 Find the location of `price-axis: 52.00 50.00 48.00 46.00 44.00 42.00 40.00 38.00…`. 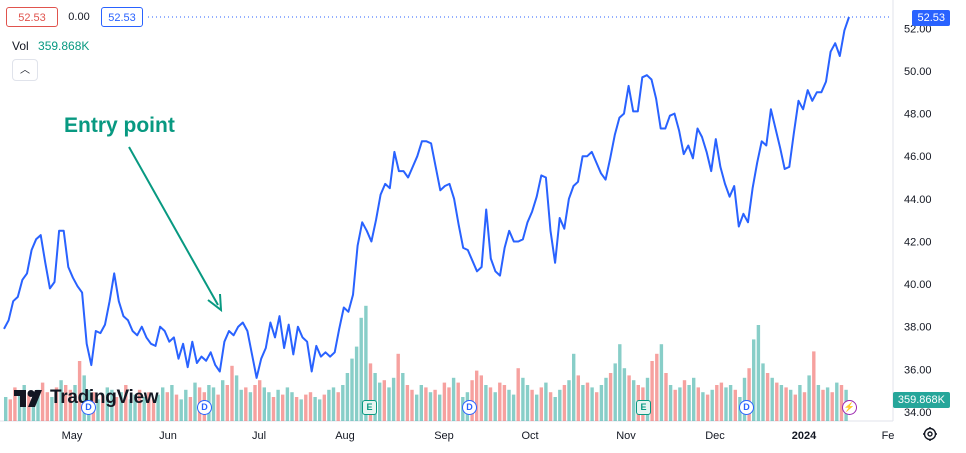

price-axis: 52.00 50.00 48.00 46.00 44.00 42.00 40.00 38.00… is located at coordinates (918, 221).